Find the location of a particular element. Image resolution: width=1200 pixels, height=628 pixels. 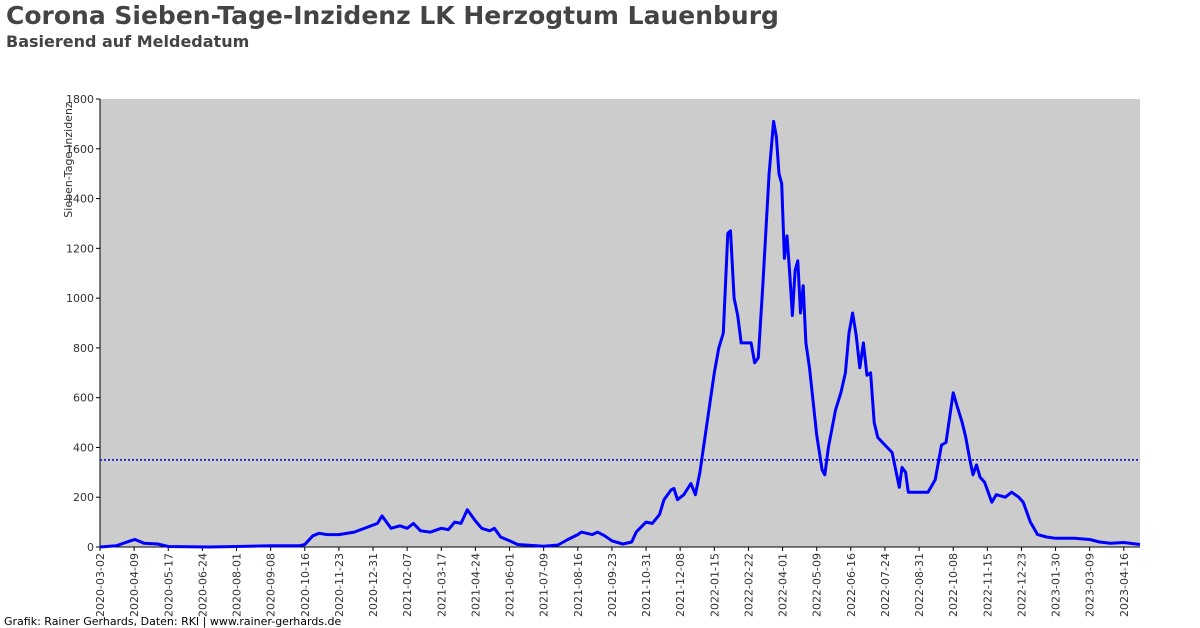

y-tick-label: 1400 is located at coordinates (80, 199).